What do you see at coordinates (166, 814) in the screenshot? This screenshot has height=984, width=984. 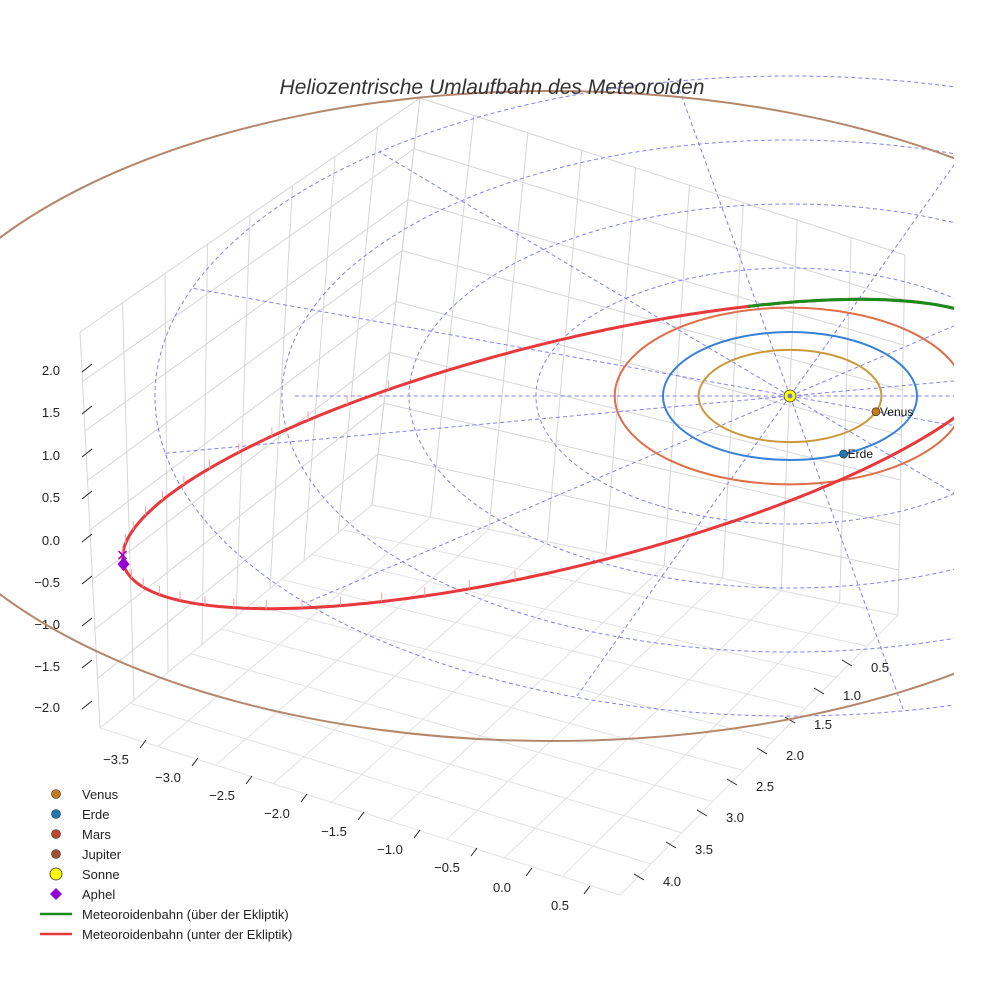 I see `legend-item: Erde` at bounding box center [166, 814].